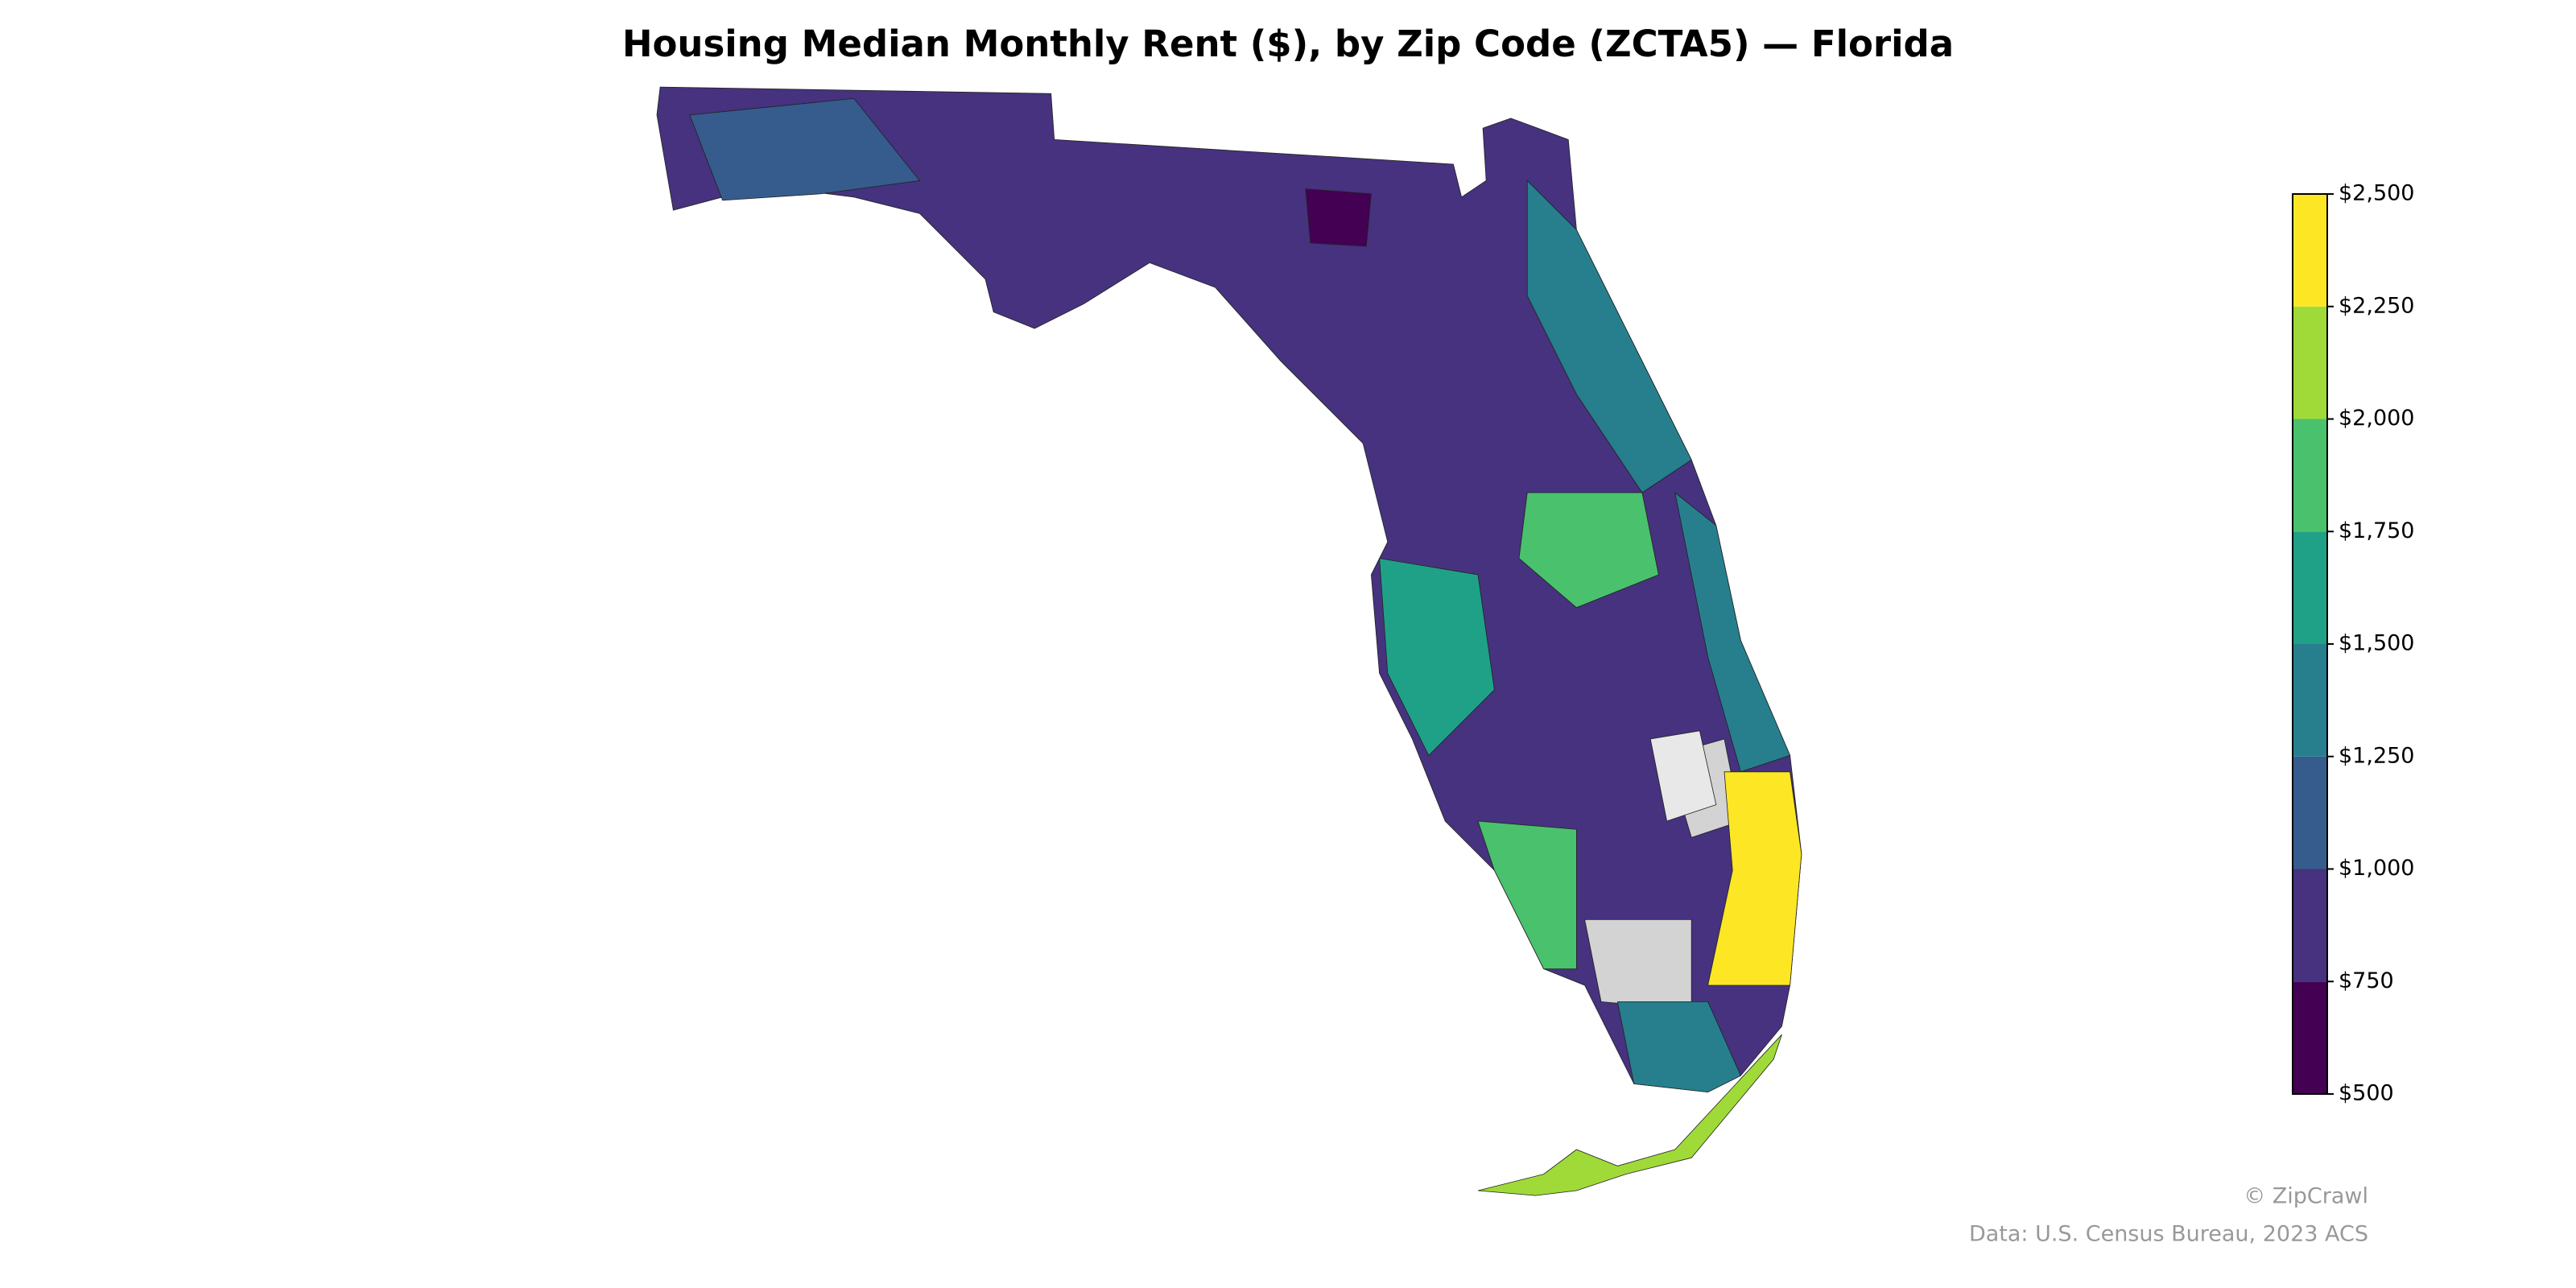 The image size is (2576, 1288). Describe the element at coordinates (2376, 755) in the screenshot. I see `colorbar-tick-label: $1,250` at that location.